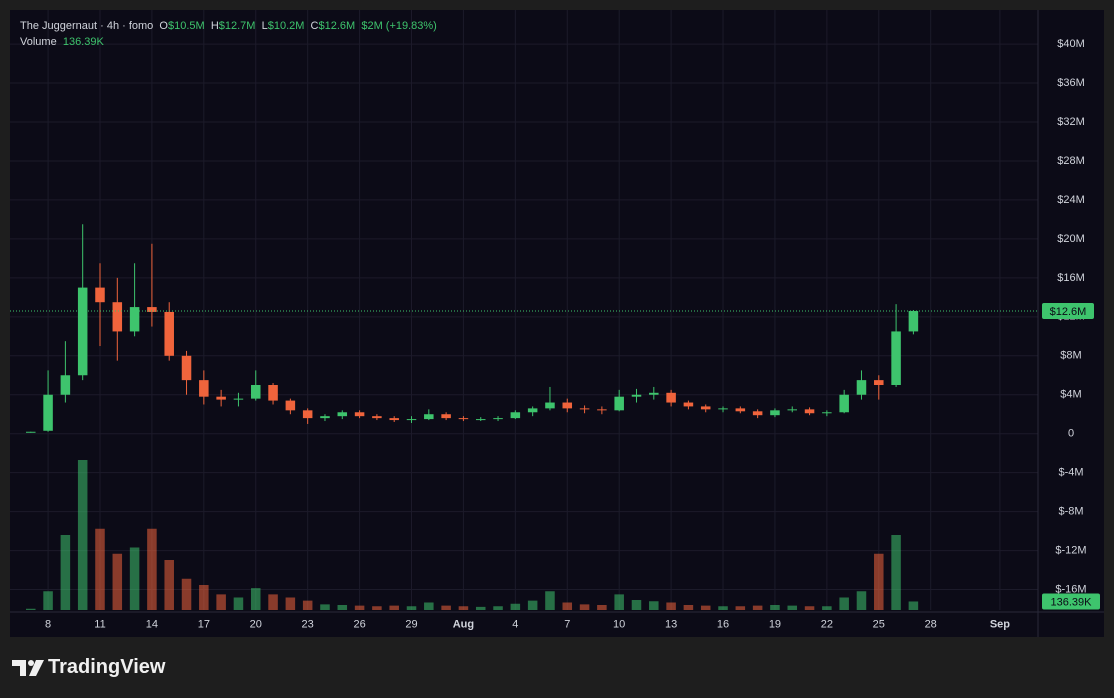 This screenshot has width=1114, height=698. What do you see at coordinates (1068, 310) in the screenshot?
I see `last-price-tag` at bounding box center [1068, 310].